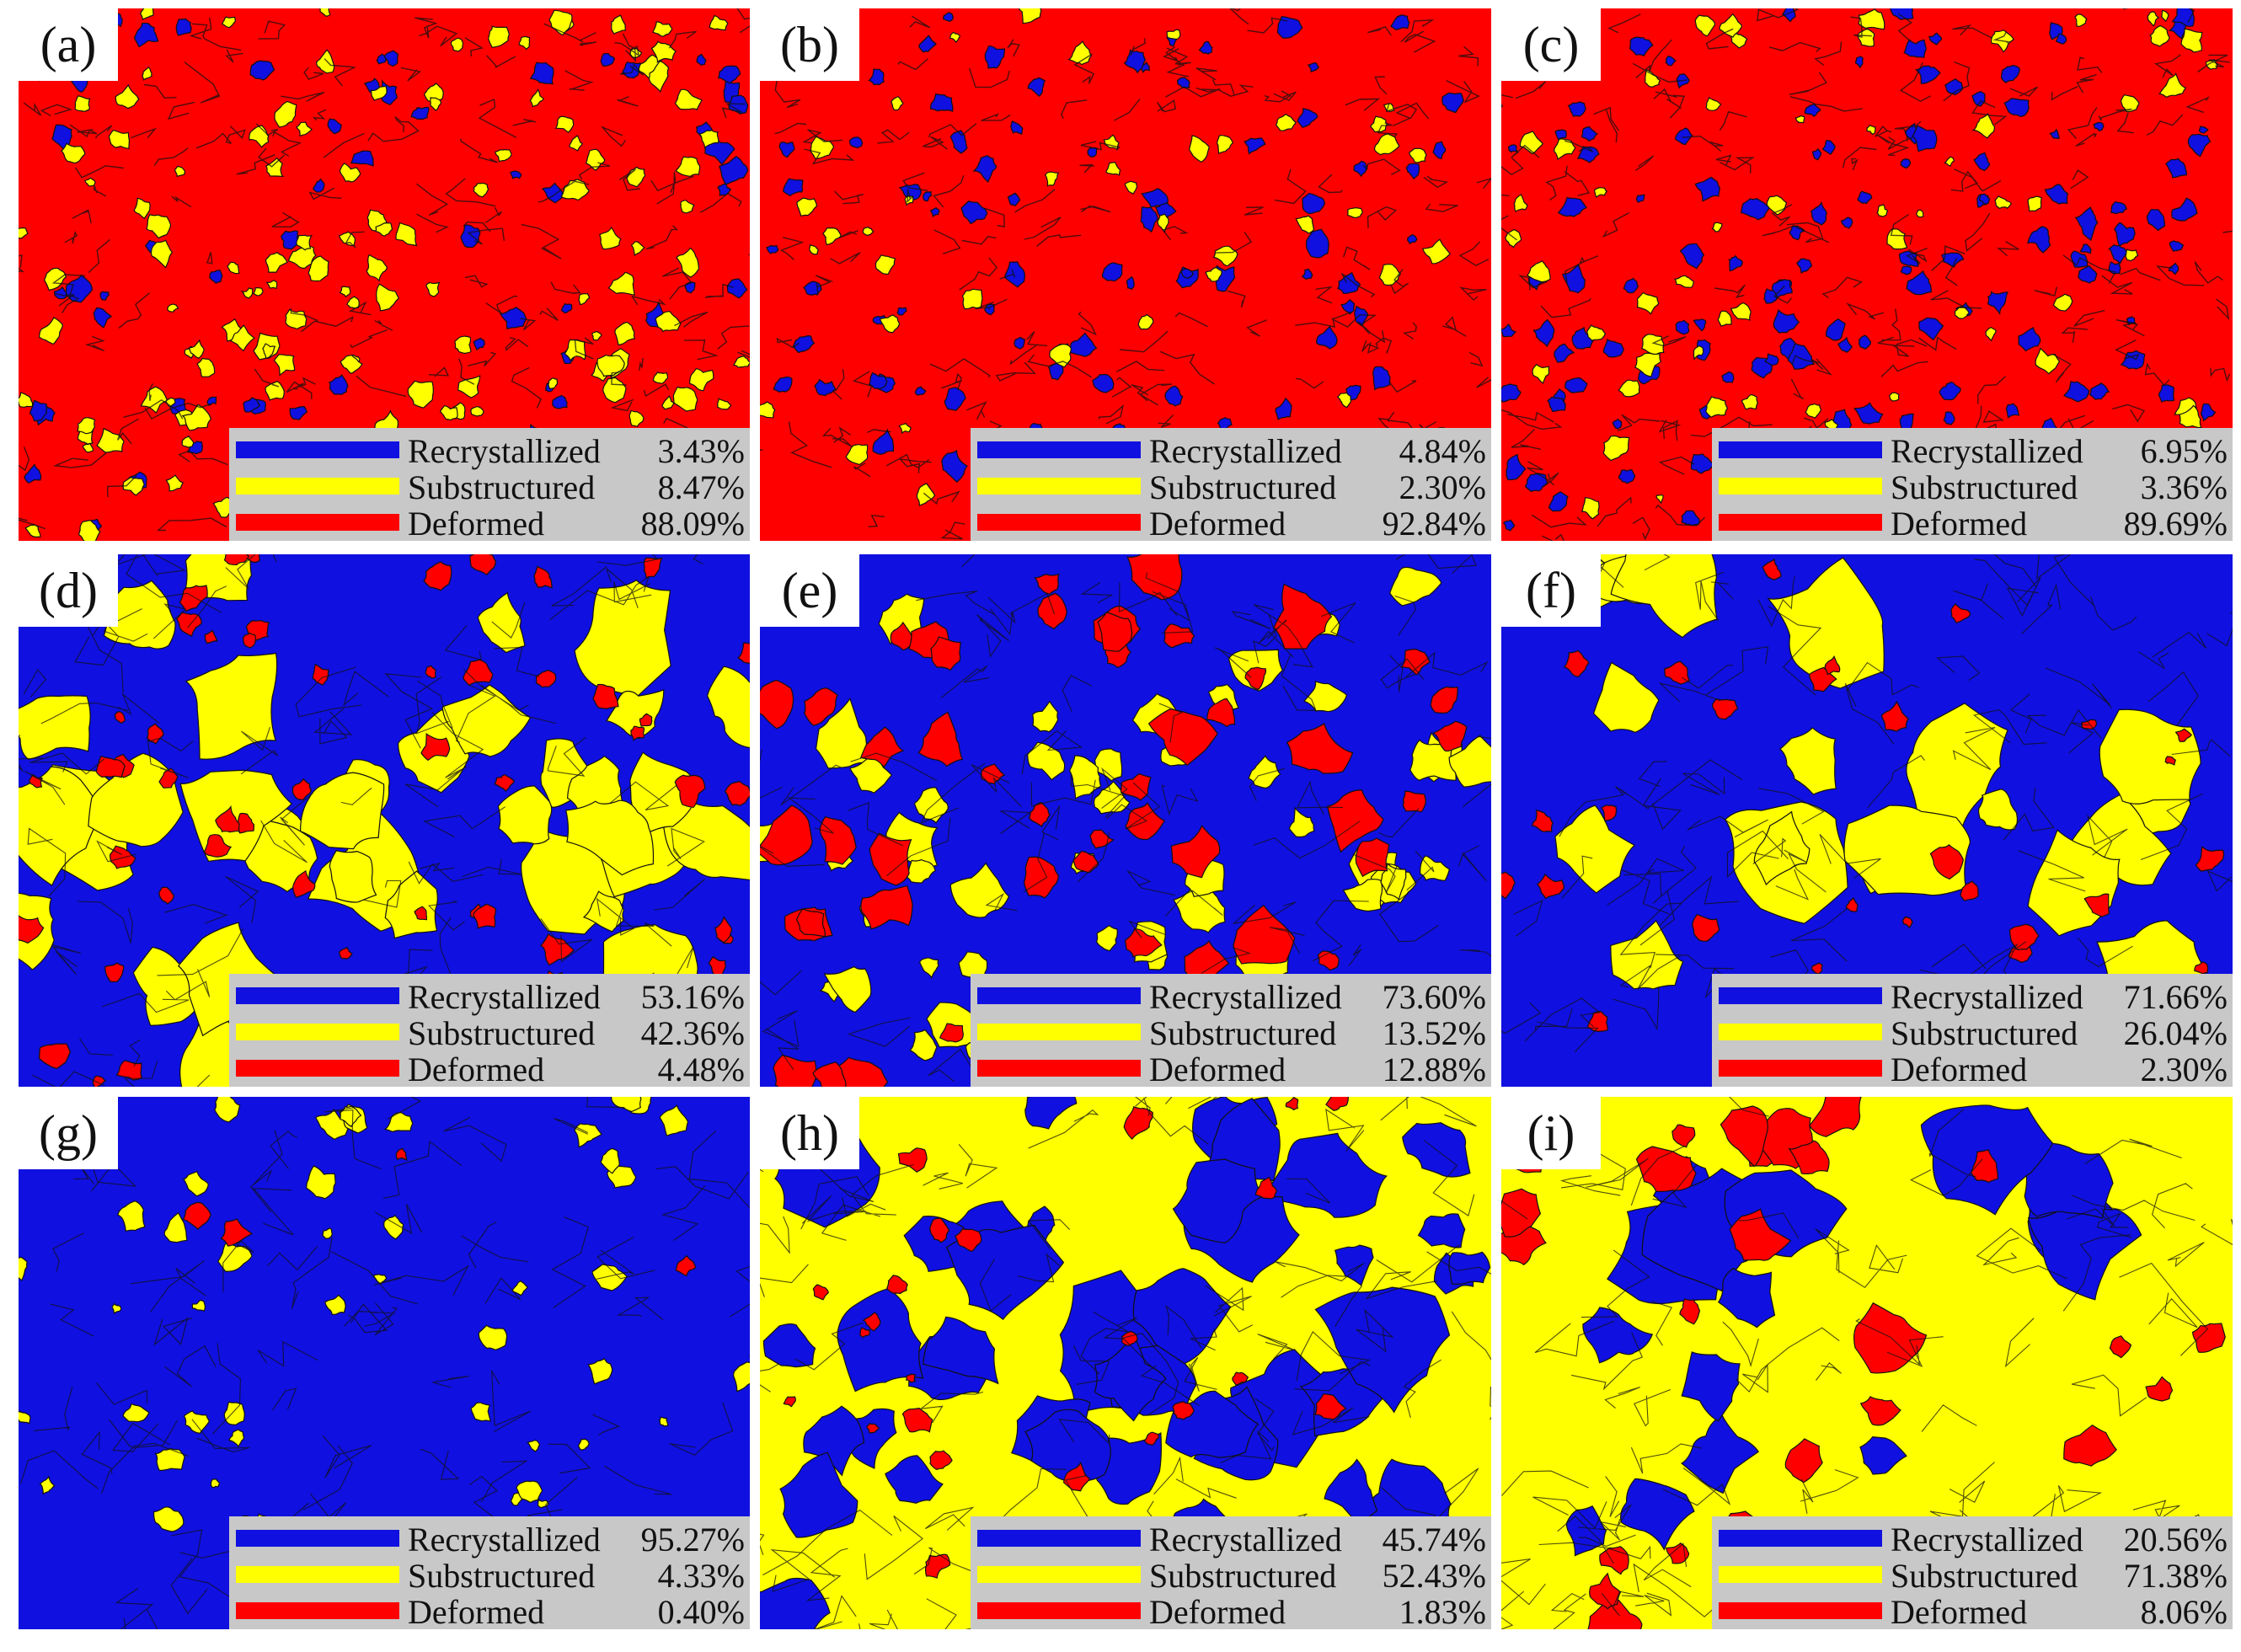  I want to click on legend-swatch-substructured, so click(317, 1574).